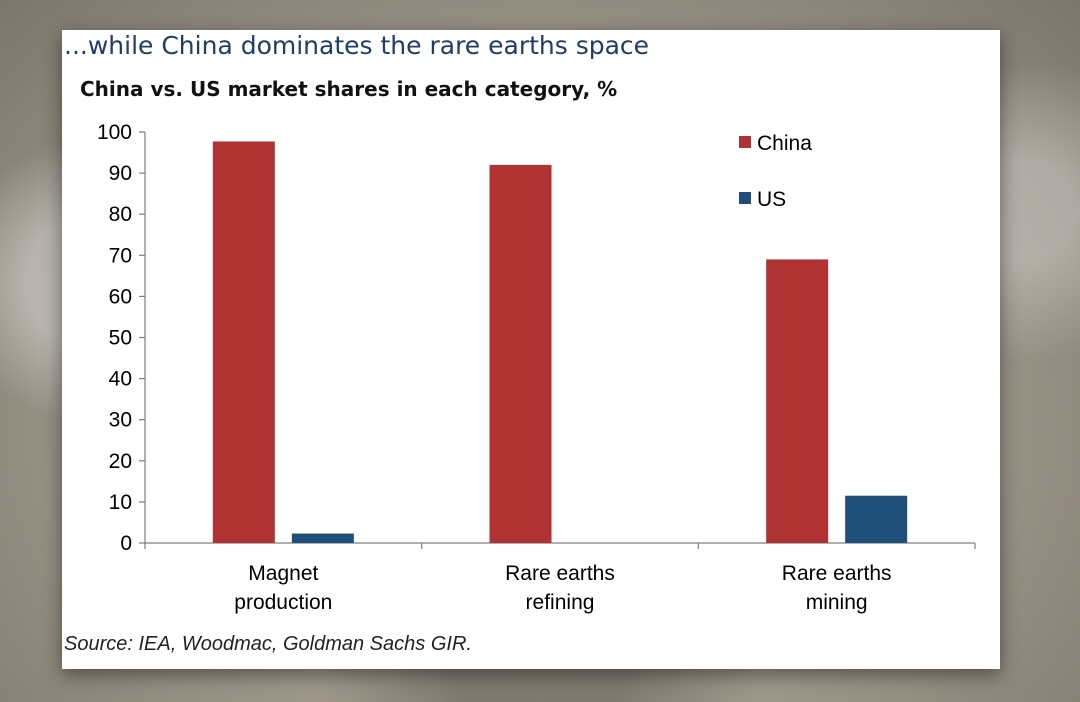  I want to click on x-category-label: production, so click(283, 602).